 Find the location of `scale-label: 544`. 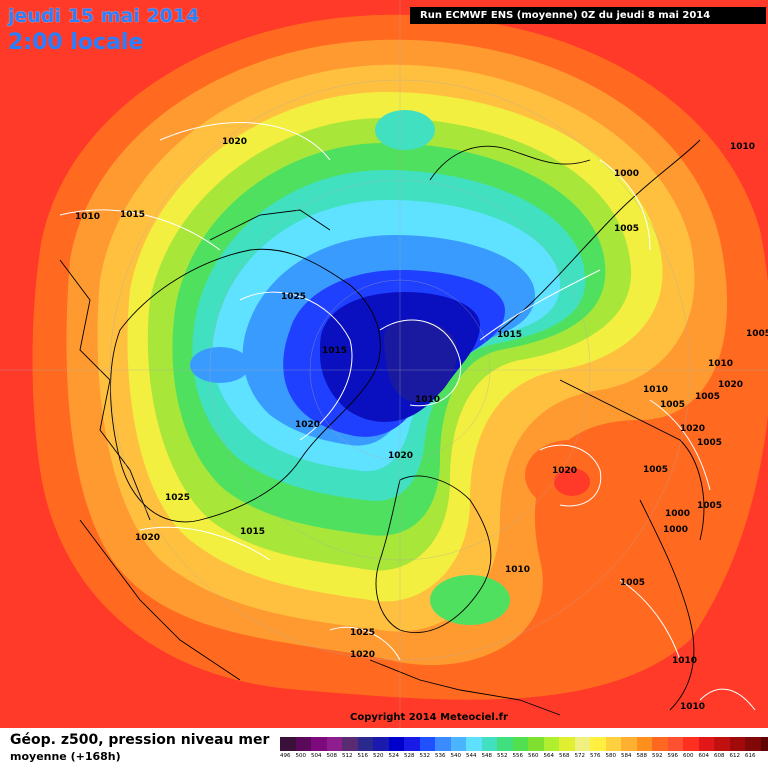

scale-label: 544 is located at coordinates (471, 756).